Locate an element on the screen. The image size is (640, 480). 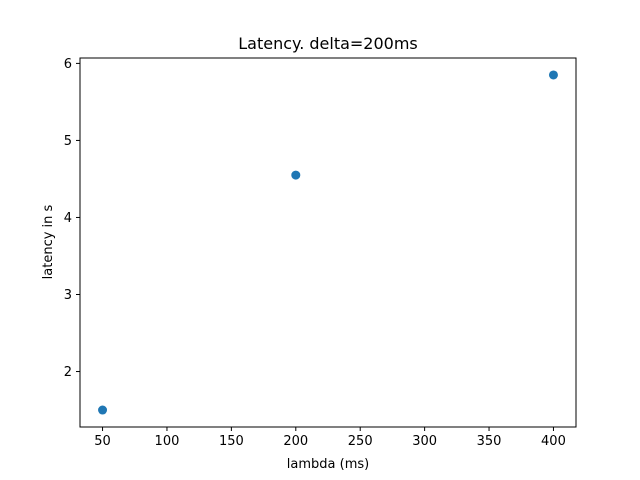
y-axis-label: latency in s is located at coordinates (48, 241).